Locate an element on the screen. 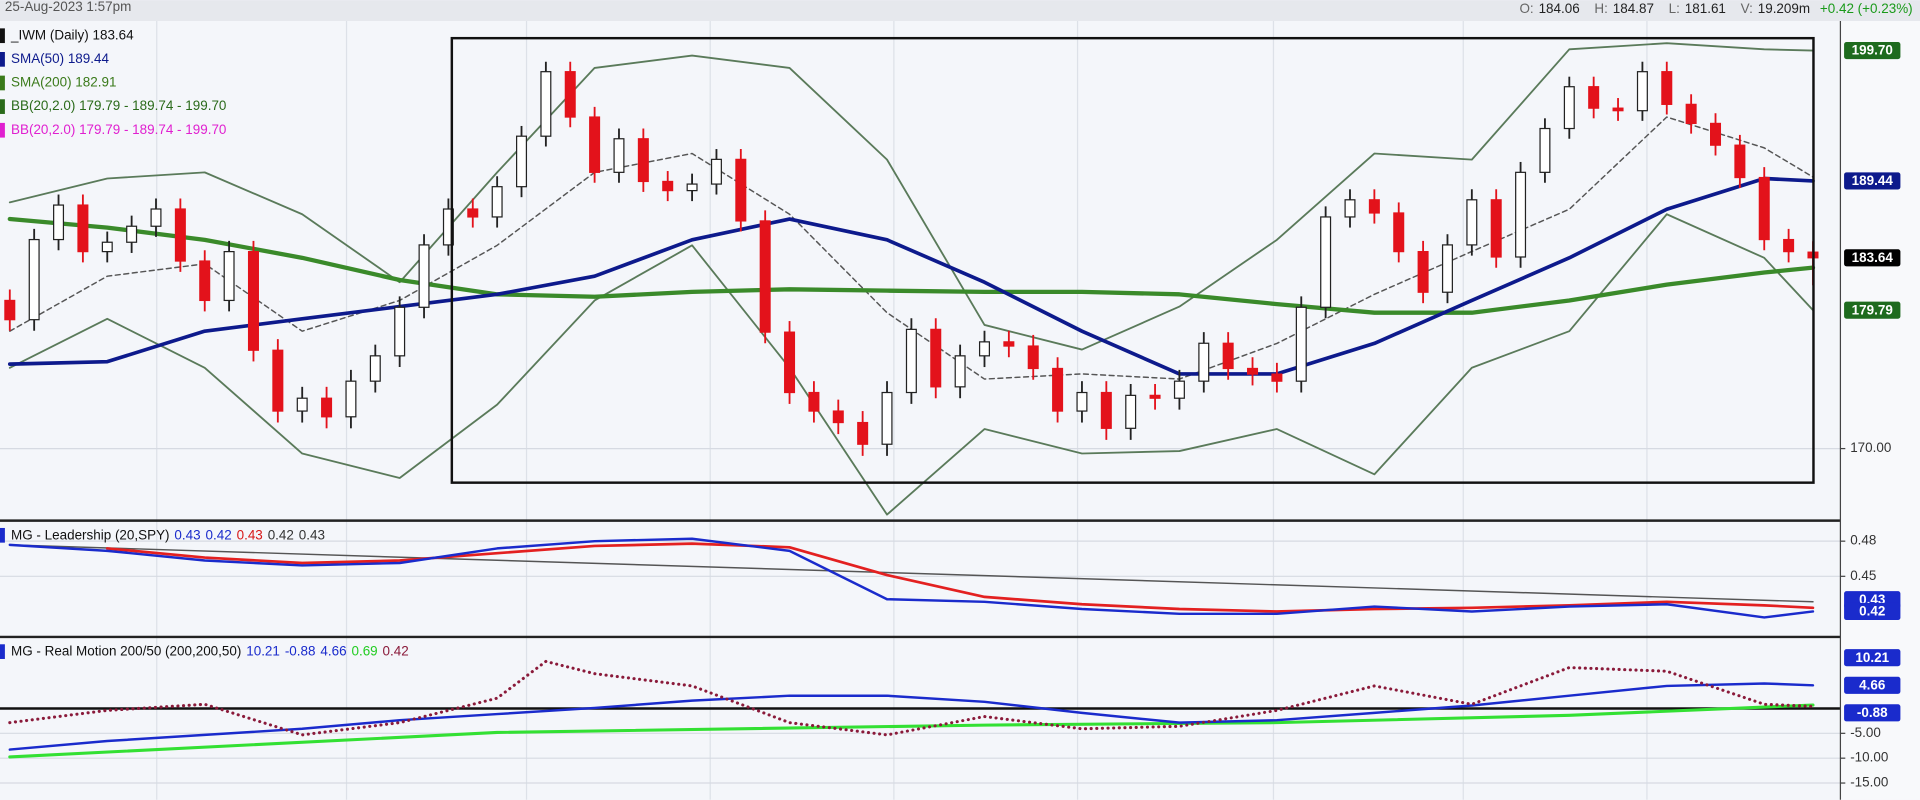  value-badge-label: 4.66 is located at coordinates (1872, 684).